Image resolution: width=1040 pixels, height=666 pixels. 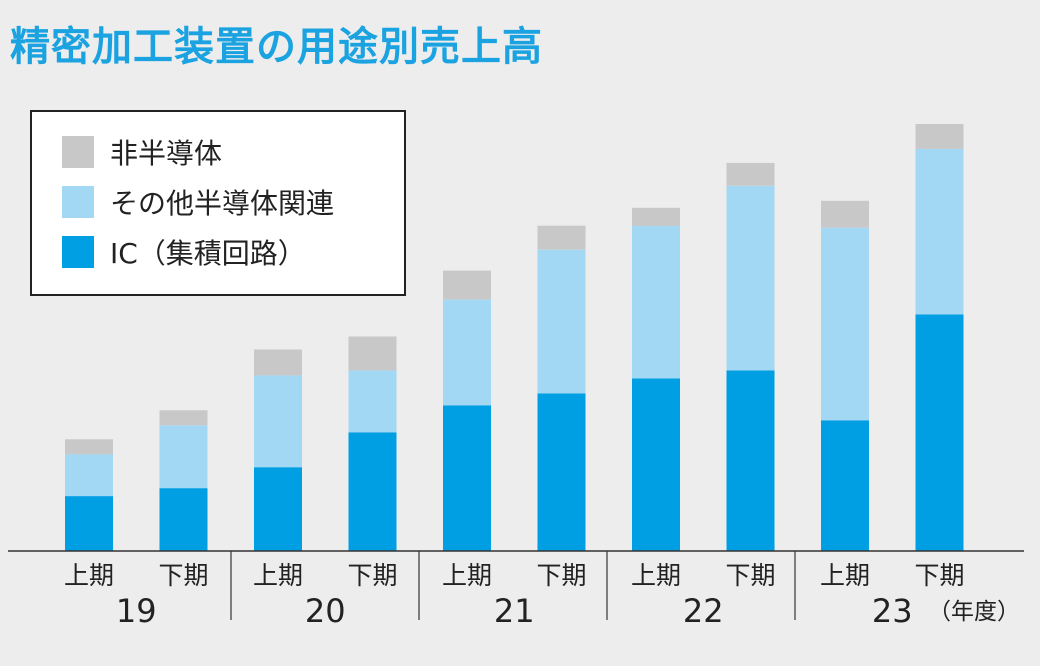 I want to click on legend-item-other-semiconductor: その他半導体関連, so click(x=198, y=202).